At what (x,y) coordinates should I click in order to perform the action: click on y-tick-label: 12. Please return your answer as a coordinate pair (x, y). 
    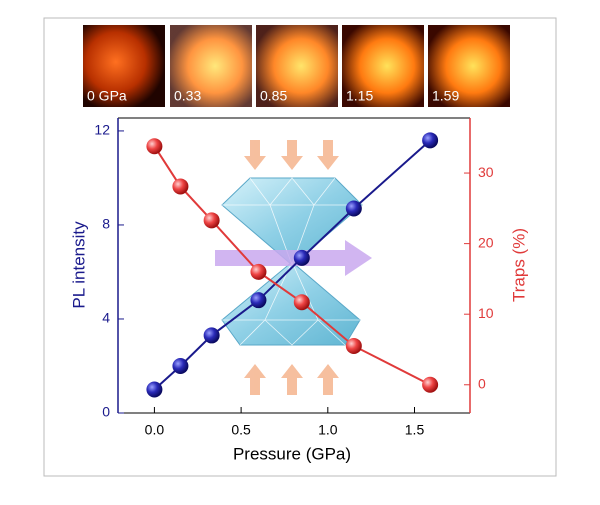
    Looking at the image, I should click on (102, 130).